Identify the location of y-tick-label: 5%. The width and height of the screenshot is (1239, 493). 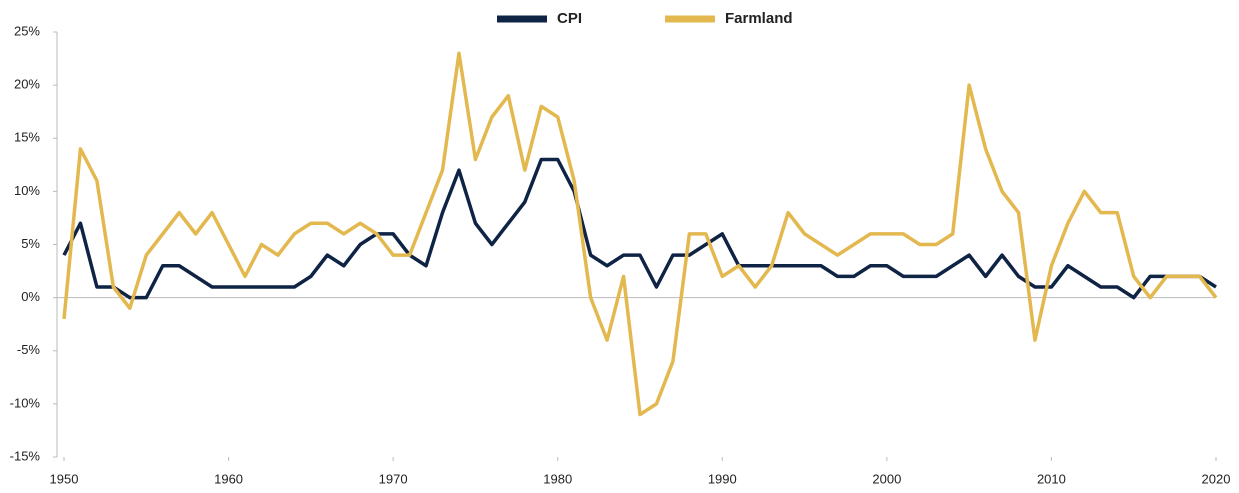
(30, 243).